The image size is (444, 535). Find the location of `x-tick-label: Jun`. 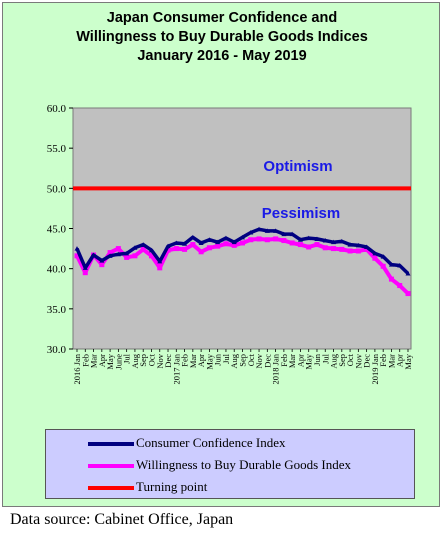

x-tick-label: Jun is located at coordinates (218, 359).